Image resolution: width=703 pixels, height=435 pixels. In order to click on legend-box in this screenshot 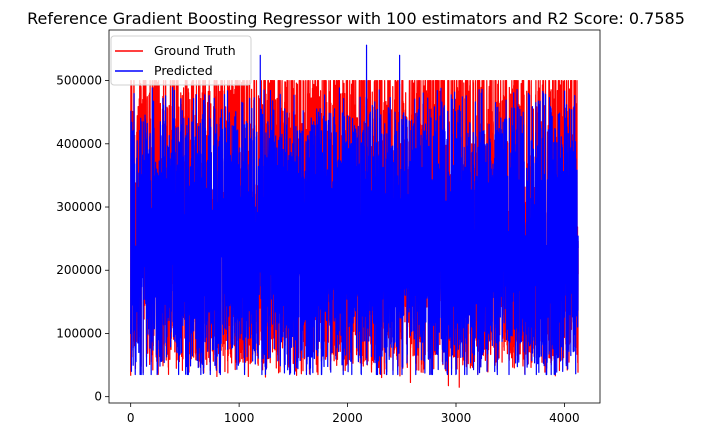, I will do `click(181, 60)`.